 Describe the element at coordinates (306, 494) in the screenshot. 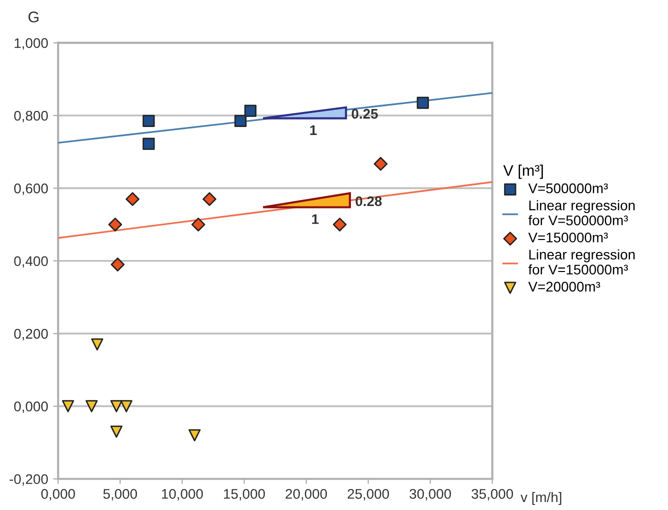

I see `x-tick-label: 20,000` at that location.